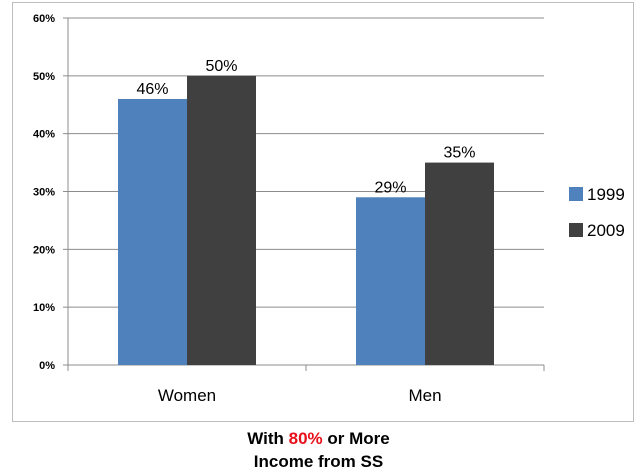 Image resolution: width=637 pixels, height=474 pixels. I want to click on legend-label: 1999, so click(606, 194).